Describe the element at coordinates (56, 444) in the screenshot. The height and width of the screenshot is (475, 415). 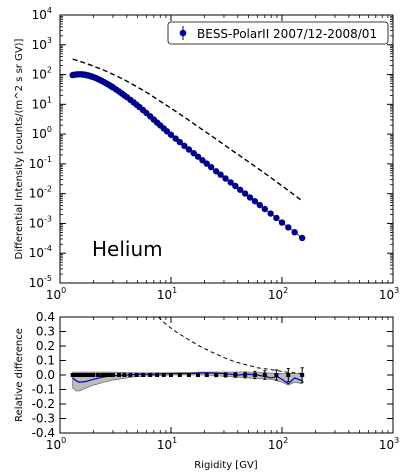
I see `bottom-x-tick-label: 10⁰` at that location.